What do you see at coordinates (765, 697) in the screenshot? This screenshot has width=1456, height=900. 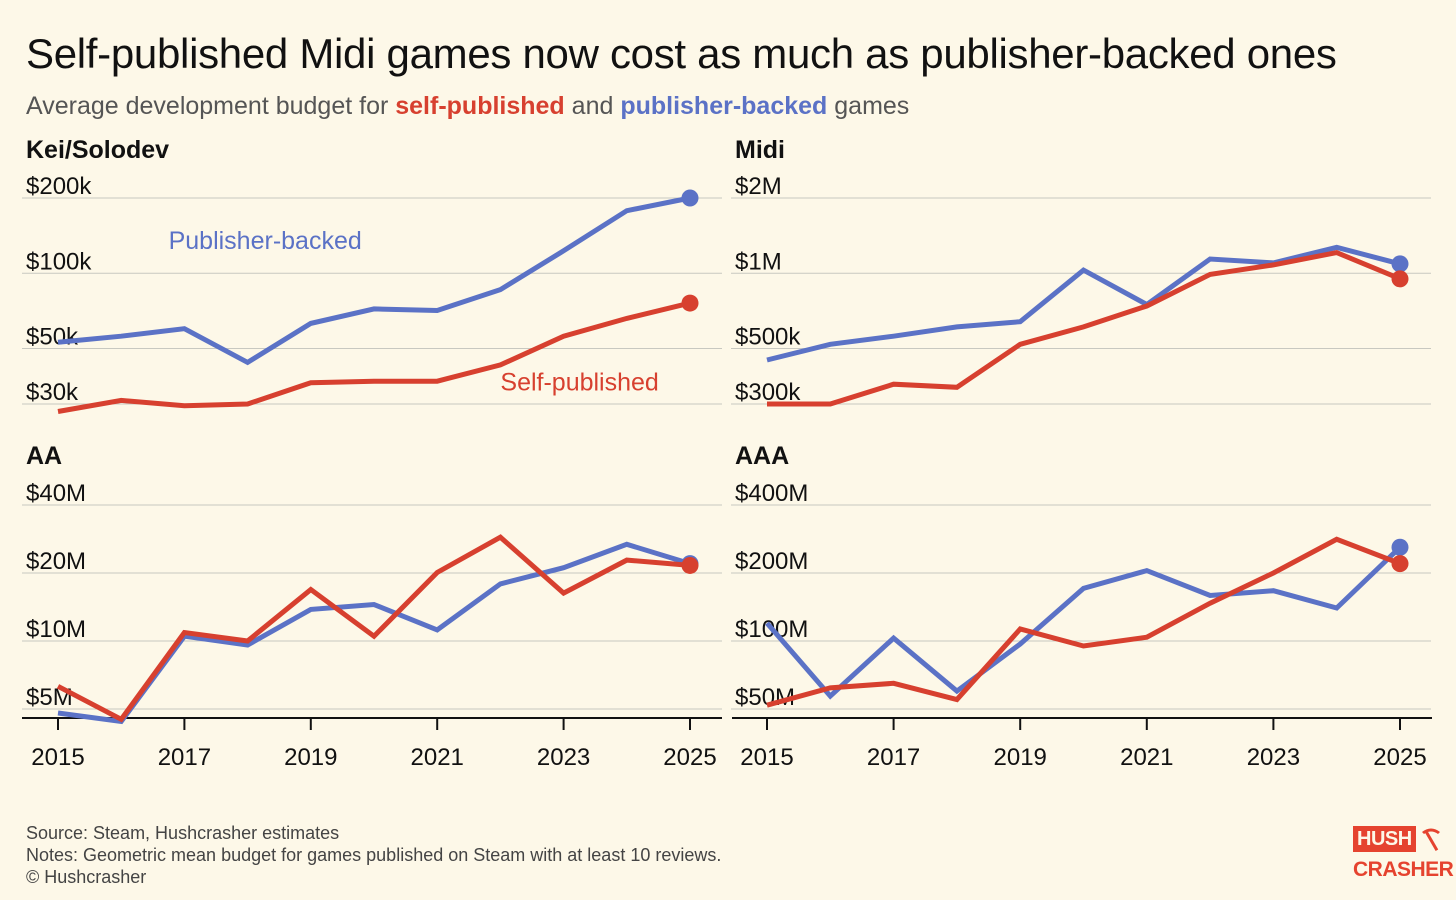 I see `y-tick-label: $50M` at bounding box center [765, 697].